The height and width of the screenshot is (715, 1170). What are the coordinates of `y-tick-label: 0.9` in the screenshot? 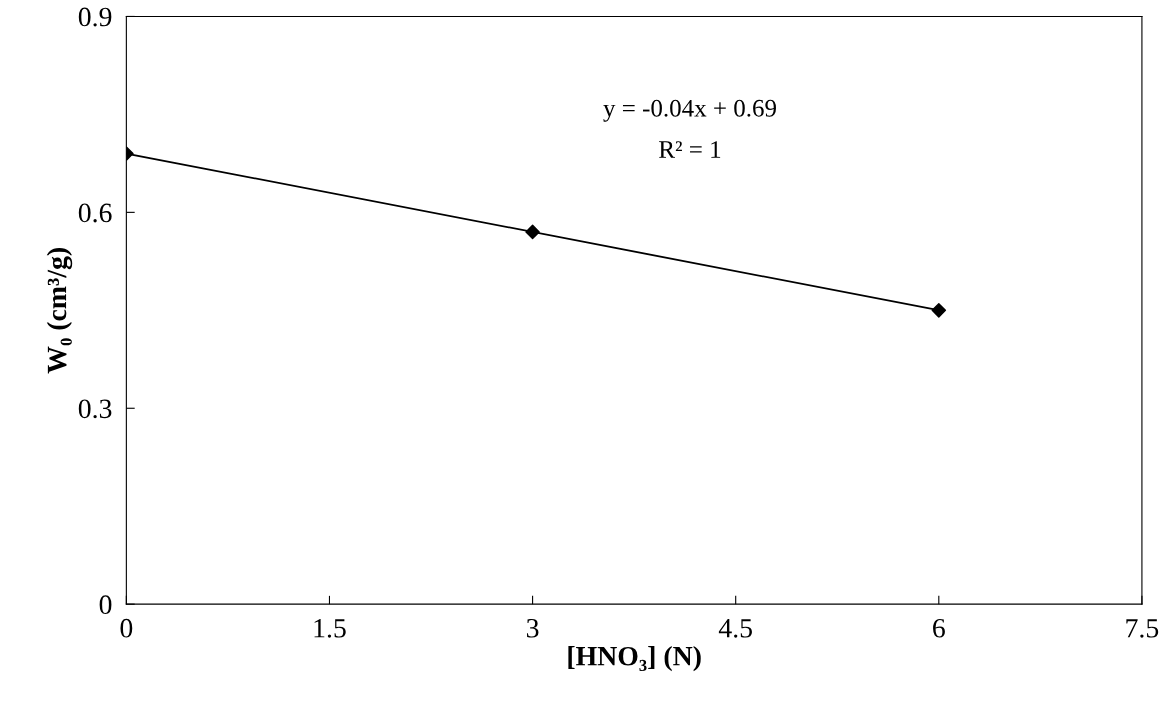 It's located at (95, 17).